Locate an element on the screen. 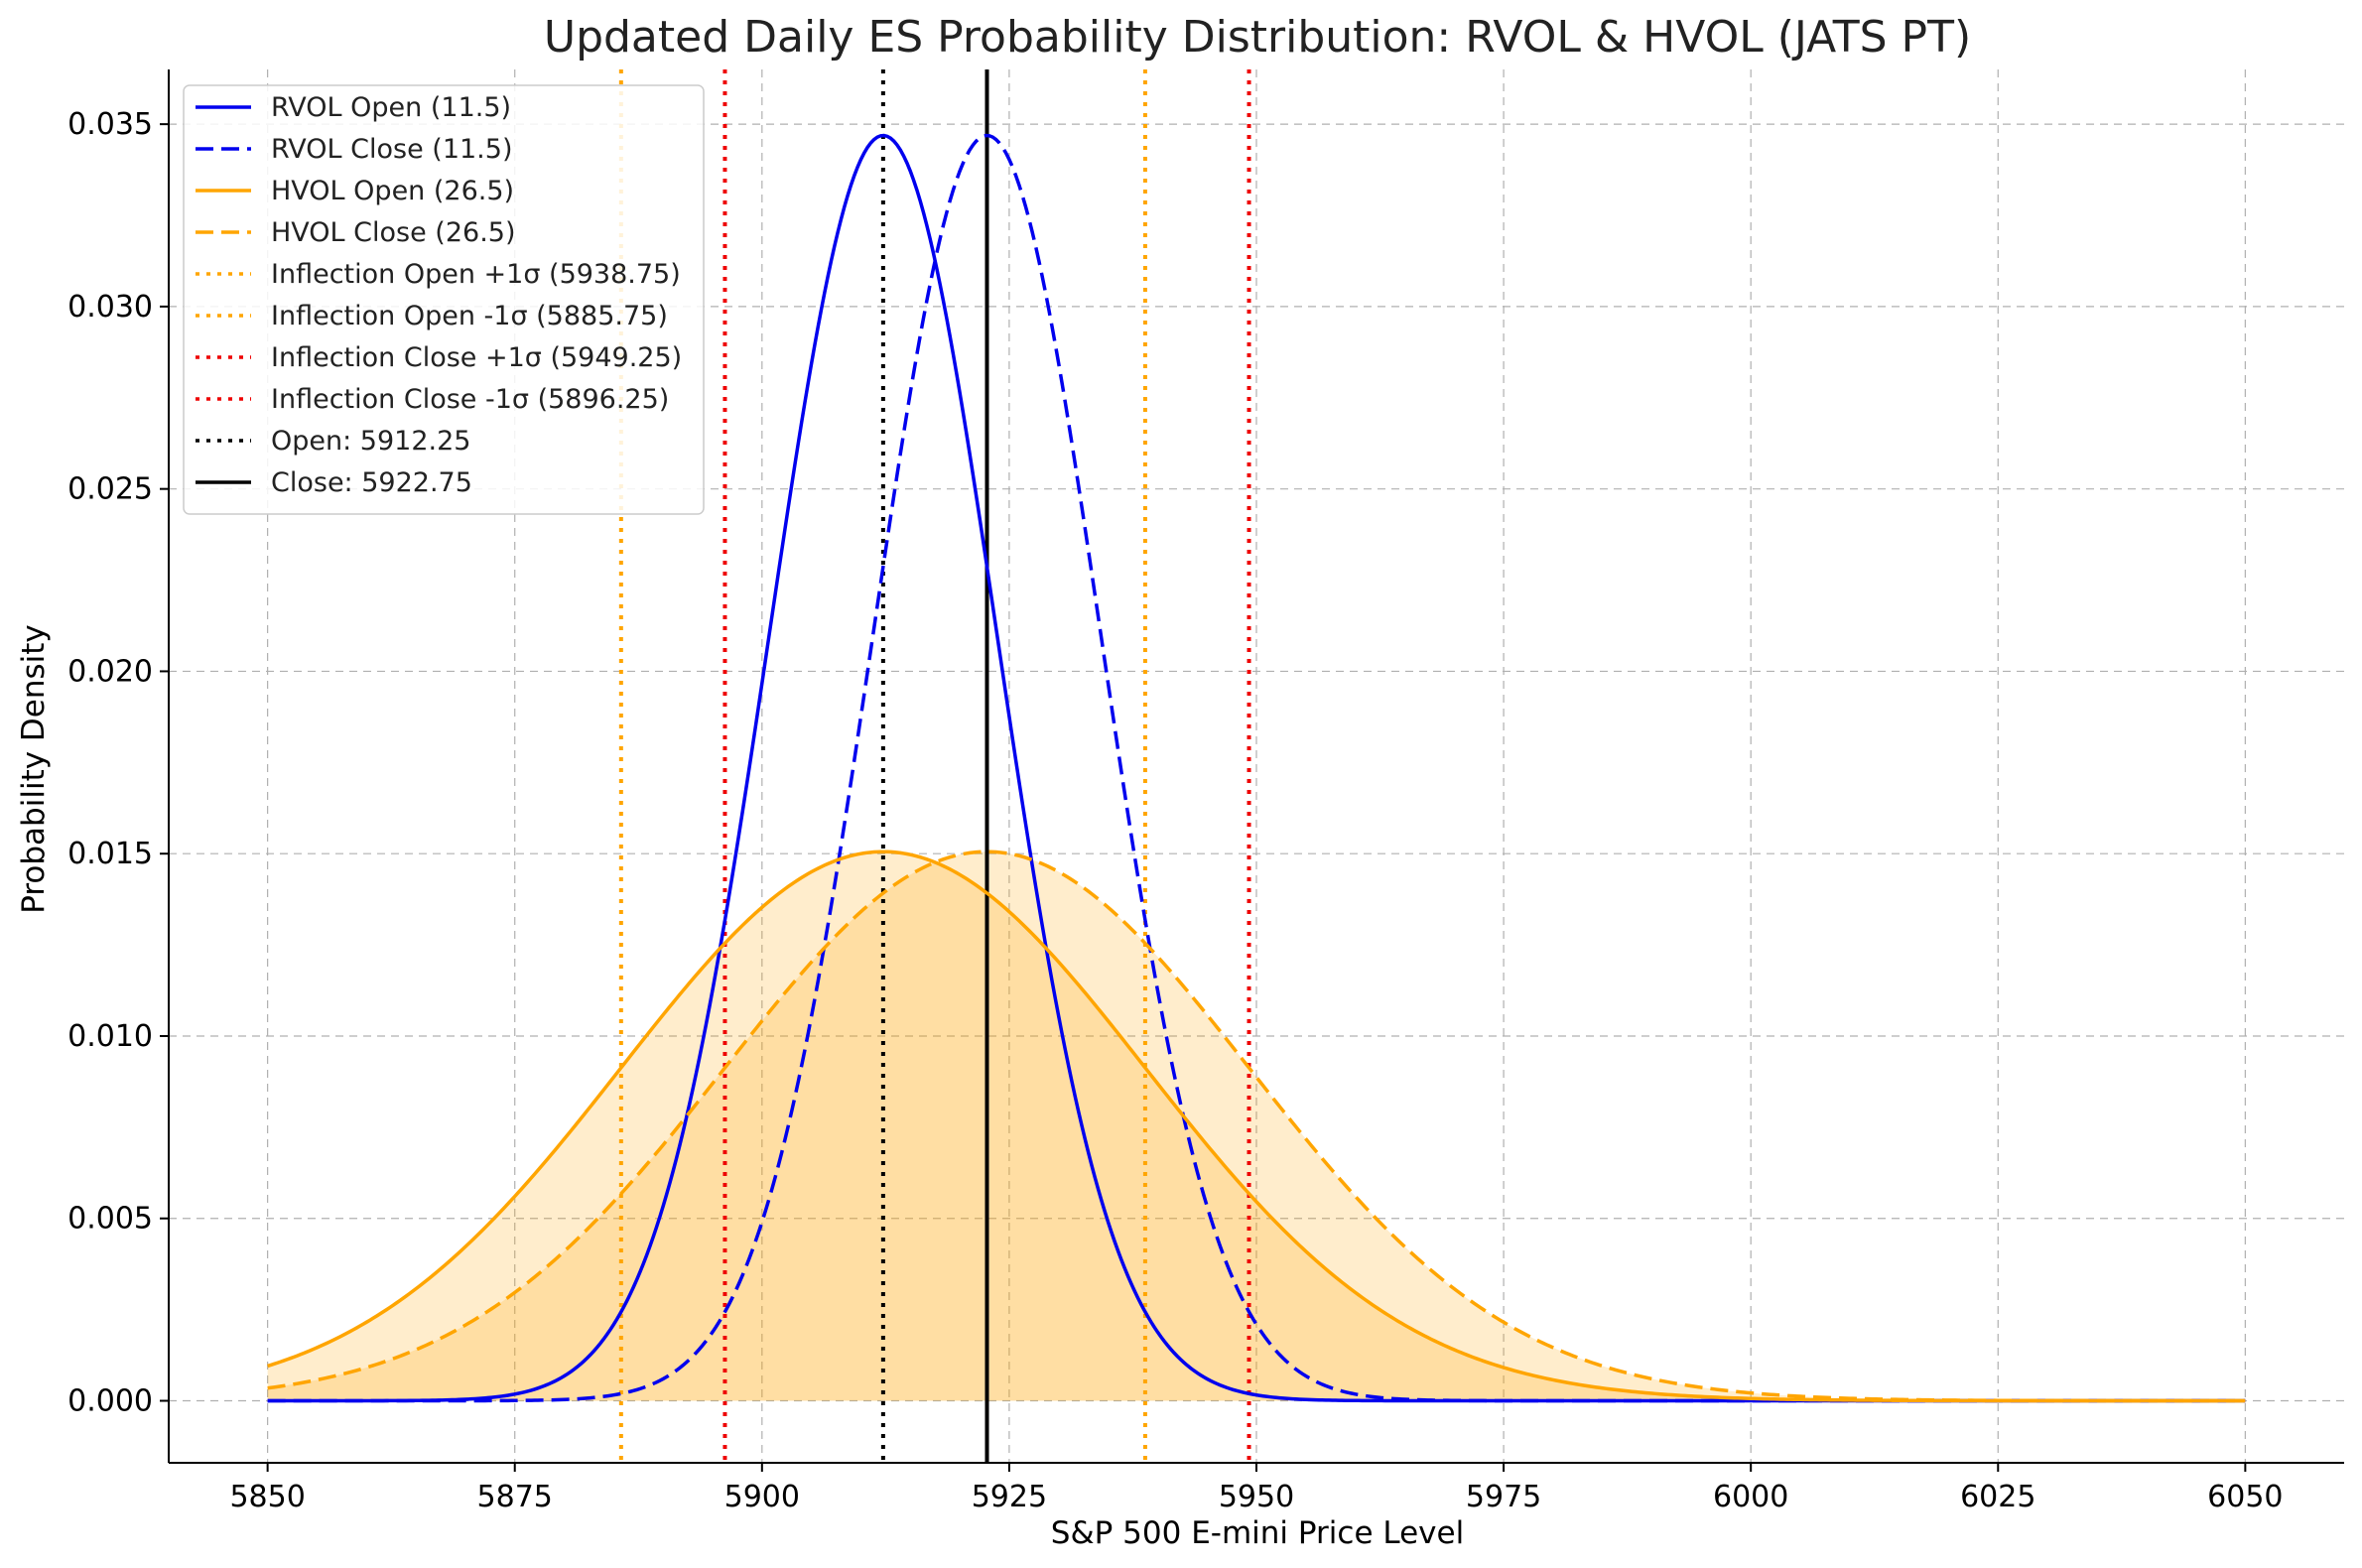  y-tick-label-0.020: 0.020 is located at coordinates (110, 671).